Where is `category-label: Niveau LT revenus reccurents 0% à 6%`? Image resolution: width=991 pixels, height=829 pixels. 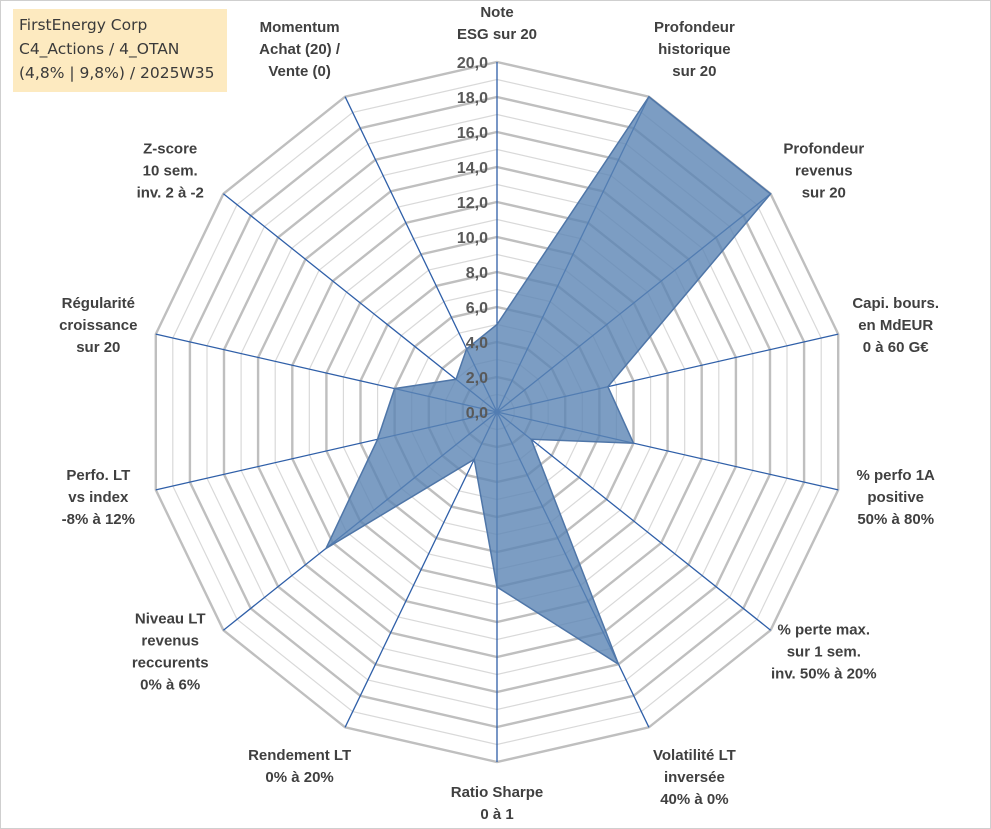 category-label: Niveau LT revenus reccurents 0% à 6% is located at coordinates (170, 652).